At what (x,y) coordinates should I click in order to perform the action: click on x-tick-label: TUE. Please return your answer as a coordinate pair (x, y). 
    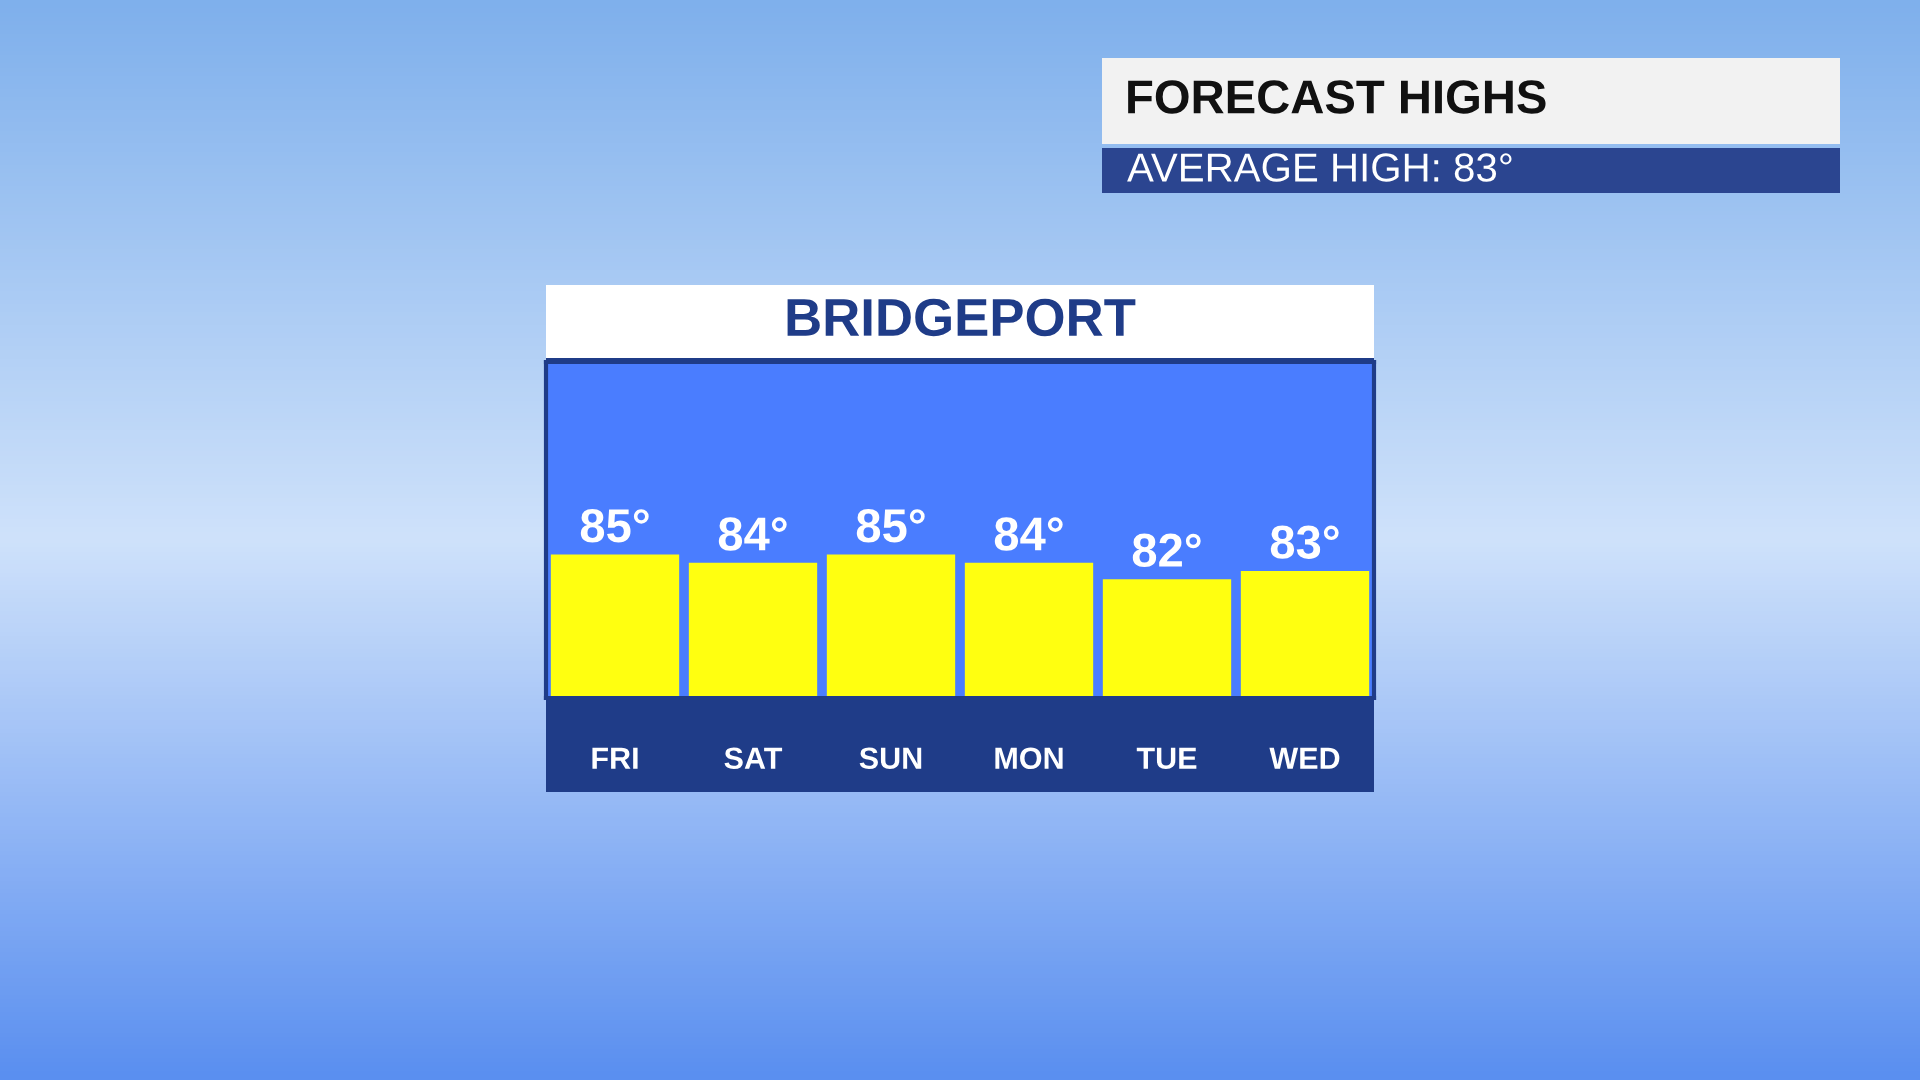
    Looking at the image, I should click on (1166, 758).